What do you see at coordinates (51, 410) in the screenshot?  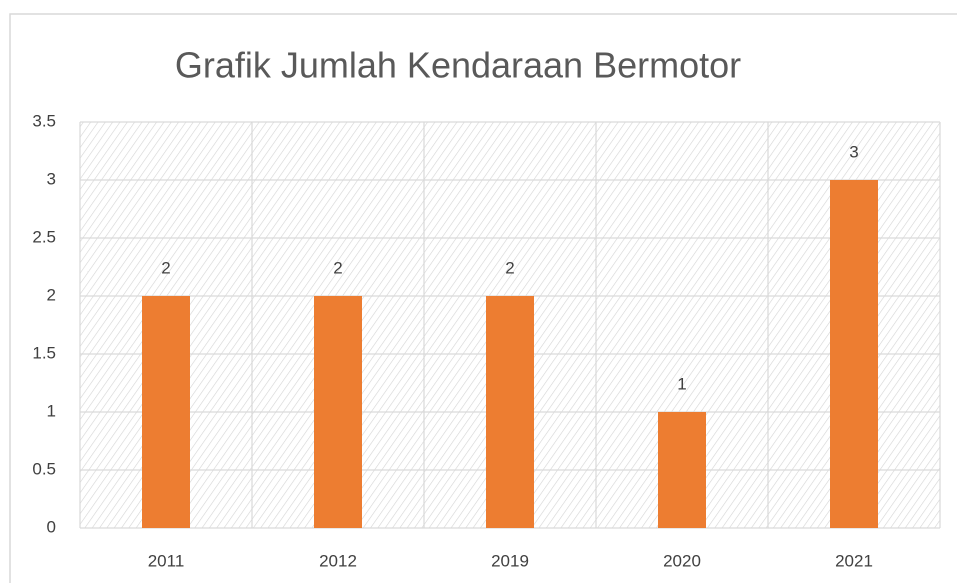 I see `y-tick-label: 1` at bounding box center [51, 410].